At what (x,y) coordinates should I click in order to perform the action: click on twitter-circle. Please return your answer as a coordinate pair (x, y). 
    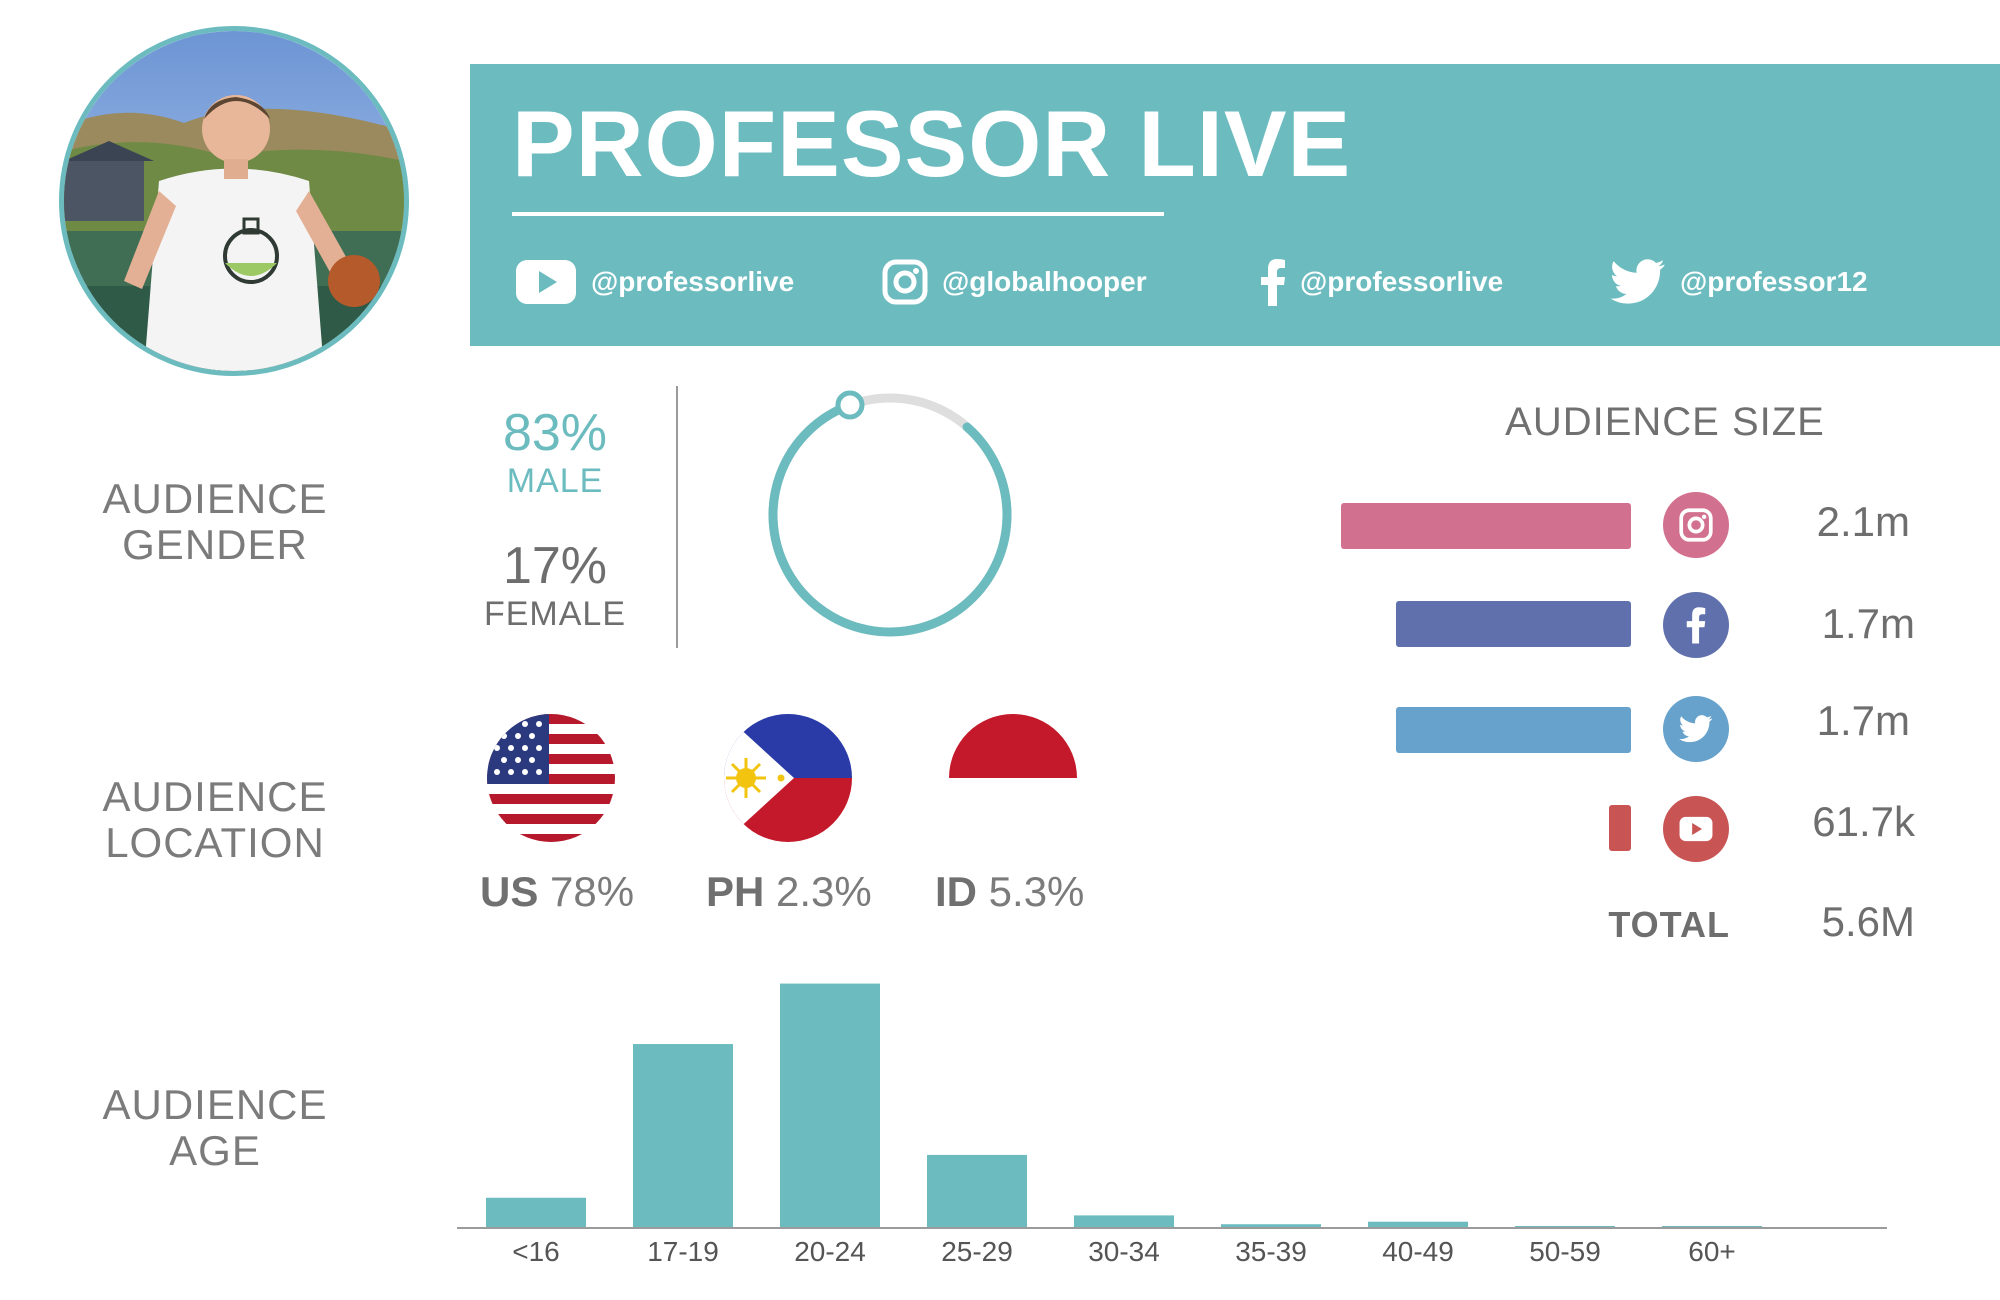
    Looking at the image, I should click on (1696, 729).